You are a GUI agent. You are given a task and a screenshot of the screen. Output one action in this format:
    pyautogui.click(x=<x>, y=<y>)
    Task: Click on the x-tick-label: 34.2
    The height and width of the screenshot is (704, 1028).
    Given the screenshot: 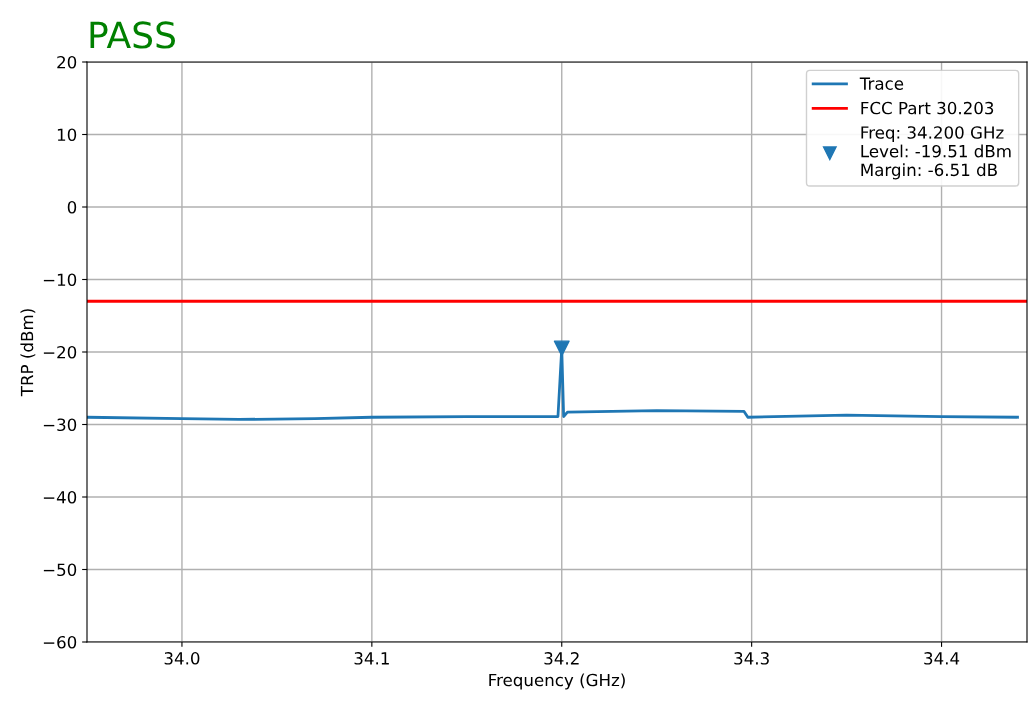 What is the action you would take?
    pyautogui.click(x=561, y=658)
    